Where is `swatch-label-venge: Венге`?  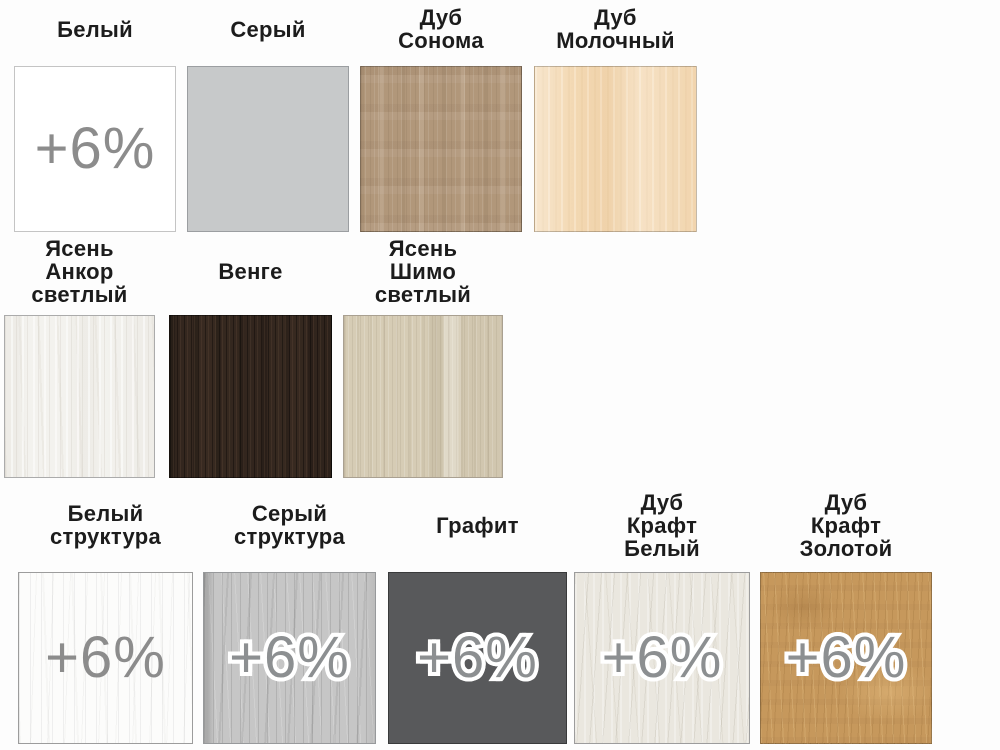
swatch-label-venge: Венге is located at coordinates (250, 275).